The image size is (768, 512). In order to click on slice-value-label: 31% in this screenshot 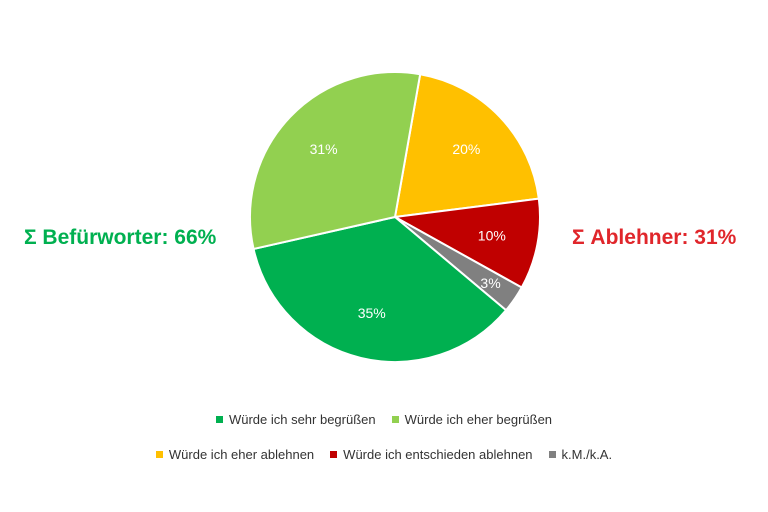, I will do `click(324, 149)`.